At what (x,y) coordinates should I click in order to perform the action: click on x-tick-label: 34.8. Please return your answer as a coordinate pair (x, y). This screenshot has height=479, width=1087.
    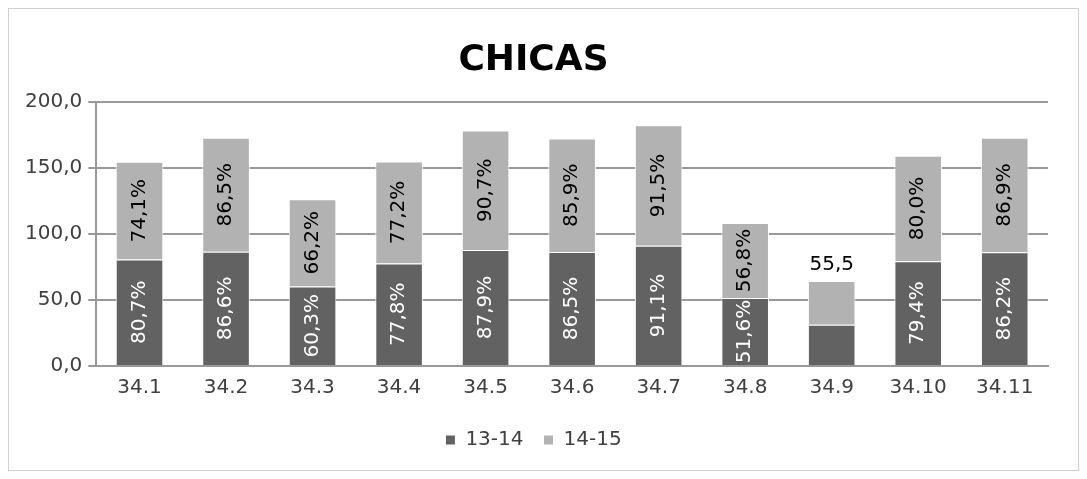
    Looking at the image, I should click on (745, 386).